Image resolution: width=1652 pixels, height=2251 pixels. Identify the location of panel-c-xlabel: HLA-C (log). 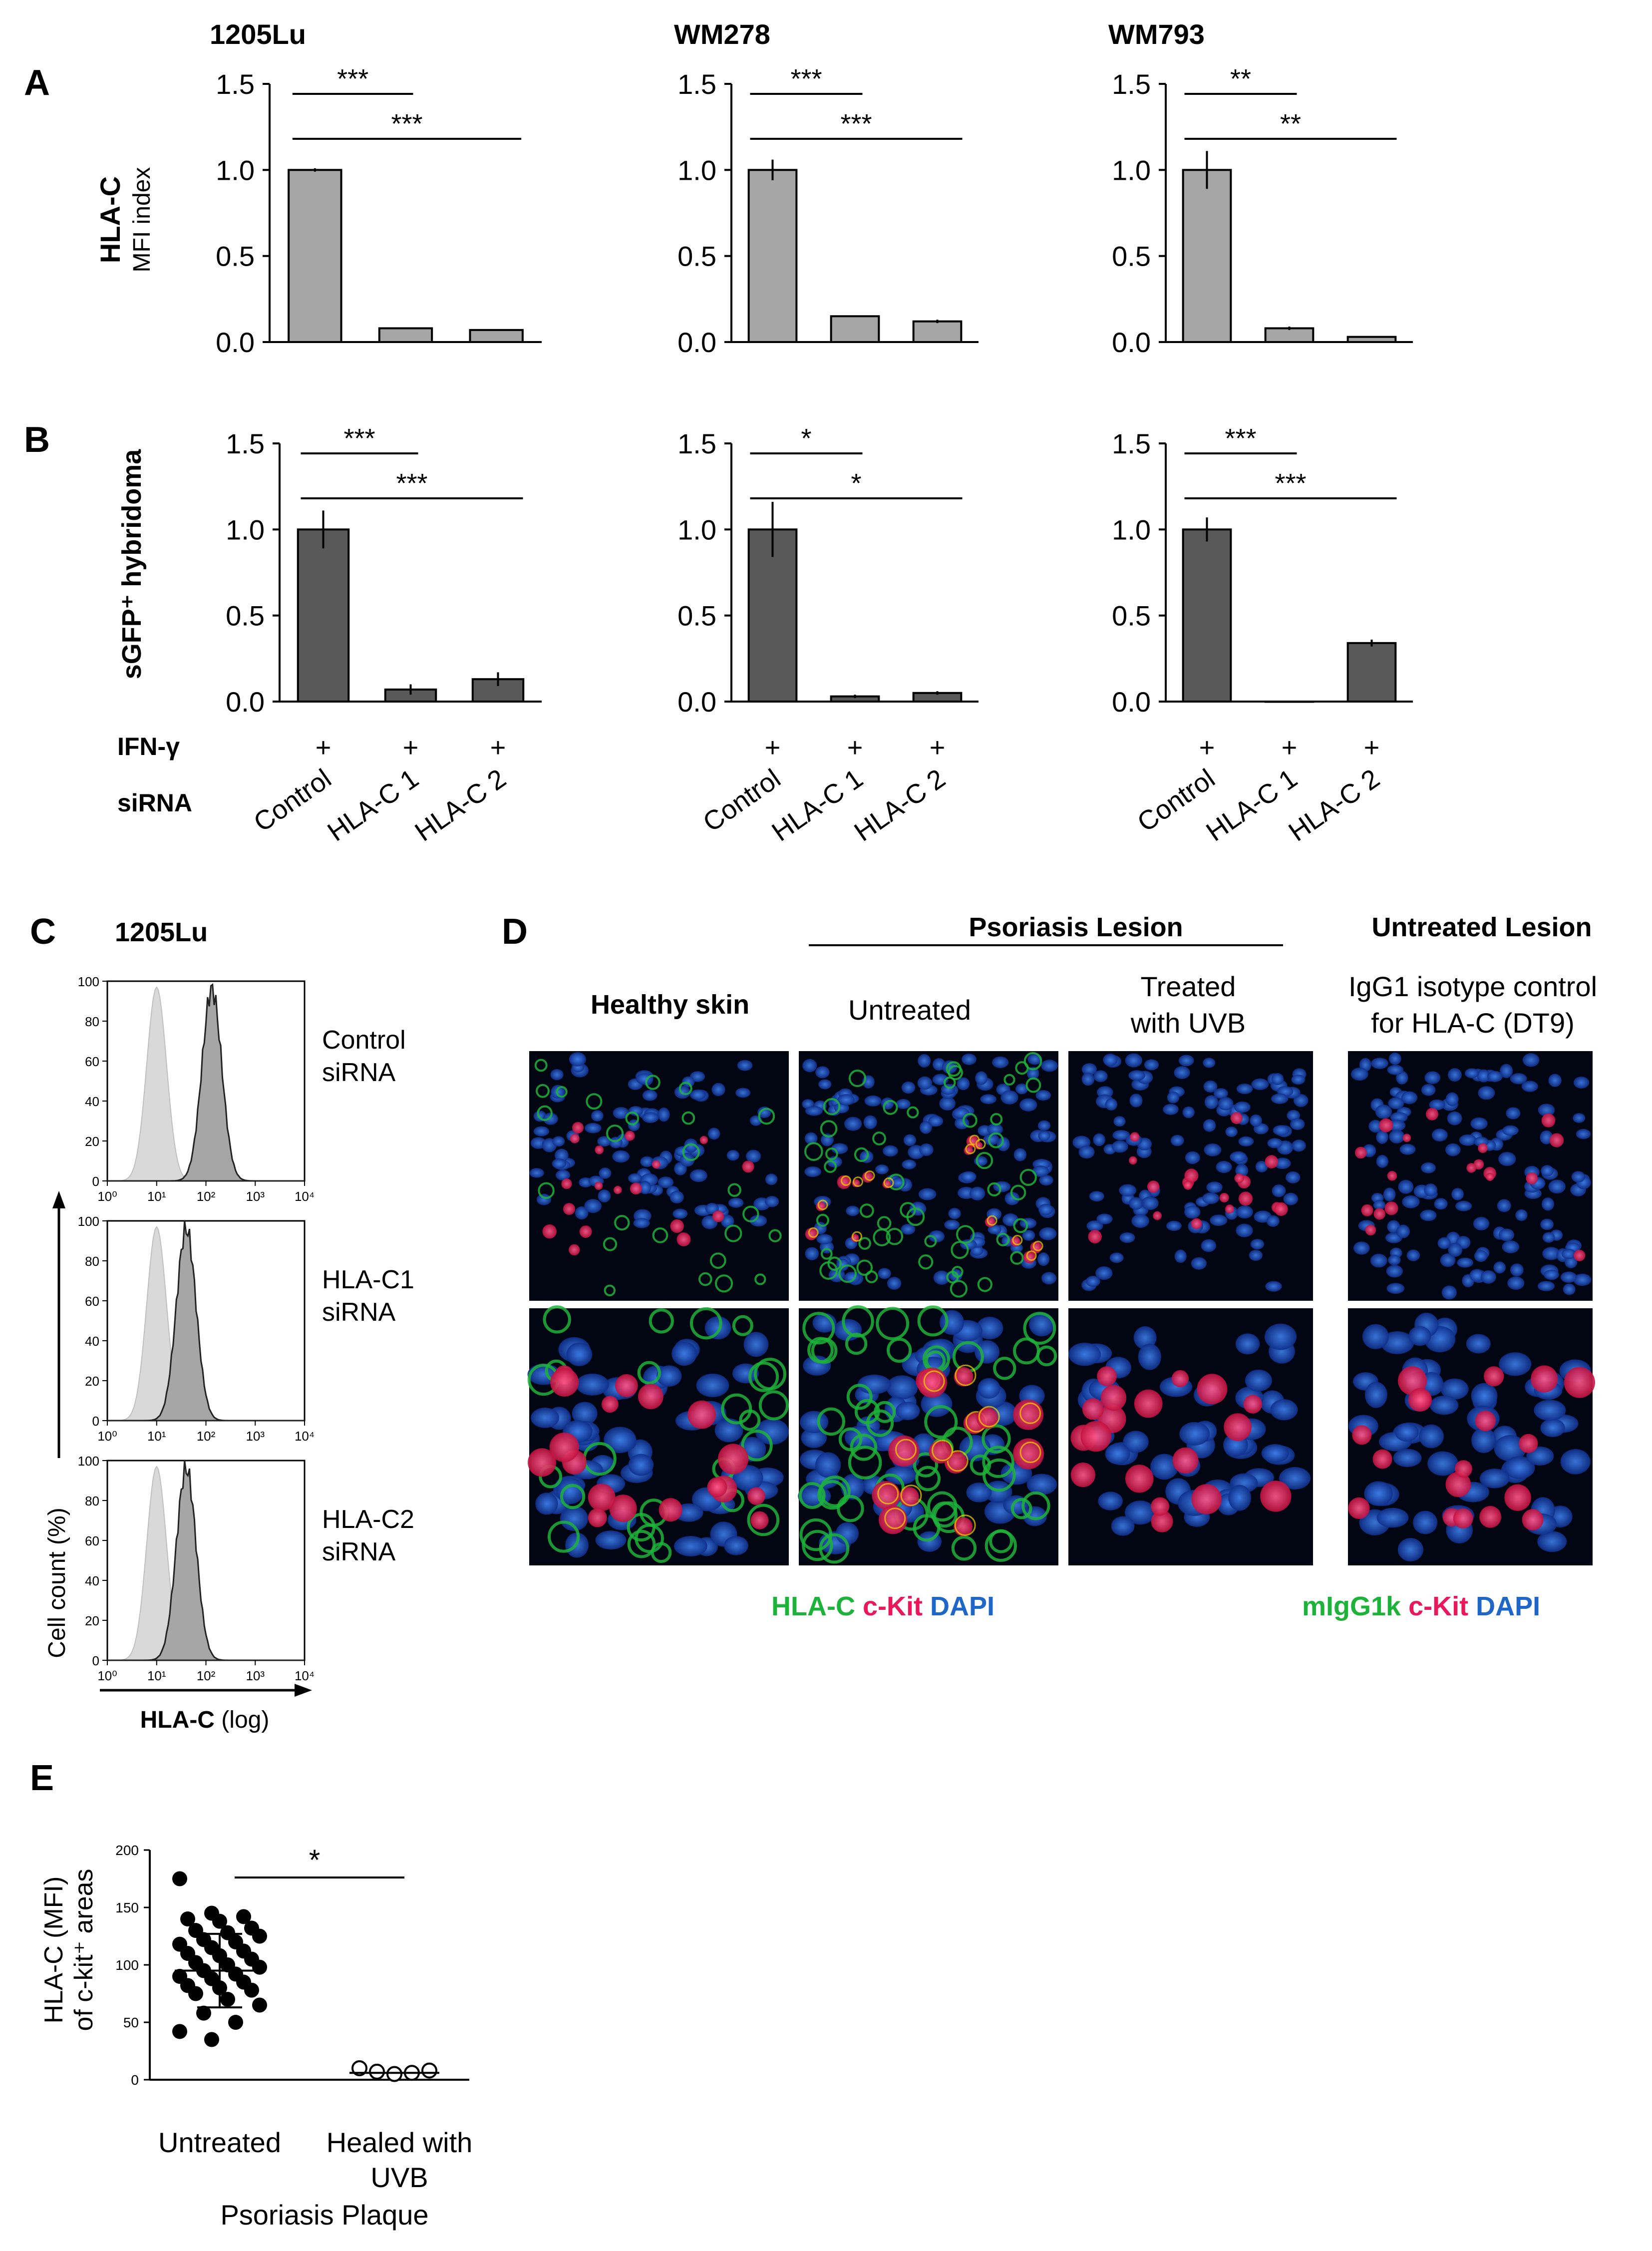
(205, 1720).